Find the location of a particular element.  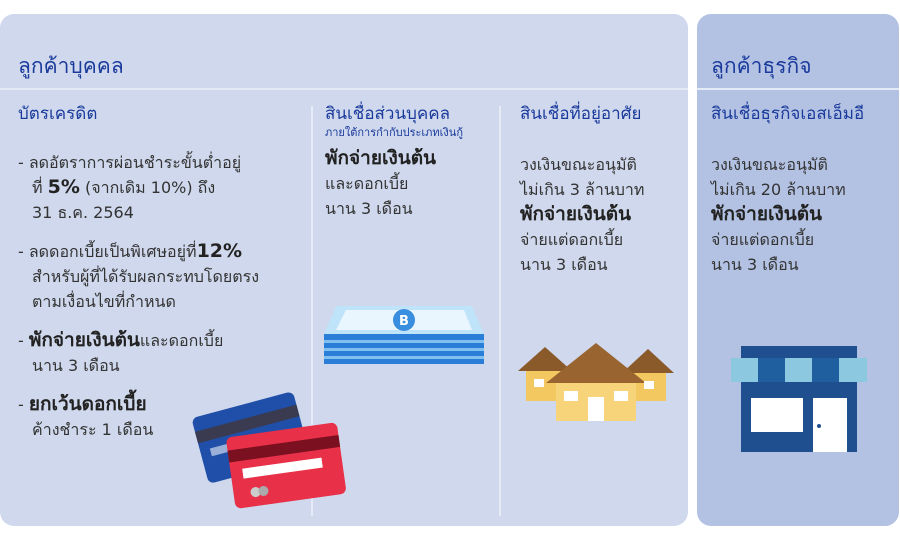

list-item: - ยกเว้นดอกเบี้ย ค้างชำระ 1 เดือน is located at coordinates (163, 417).